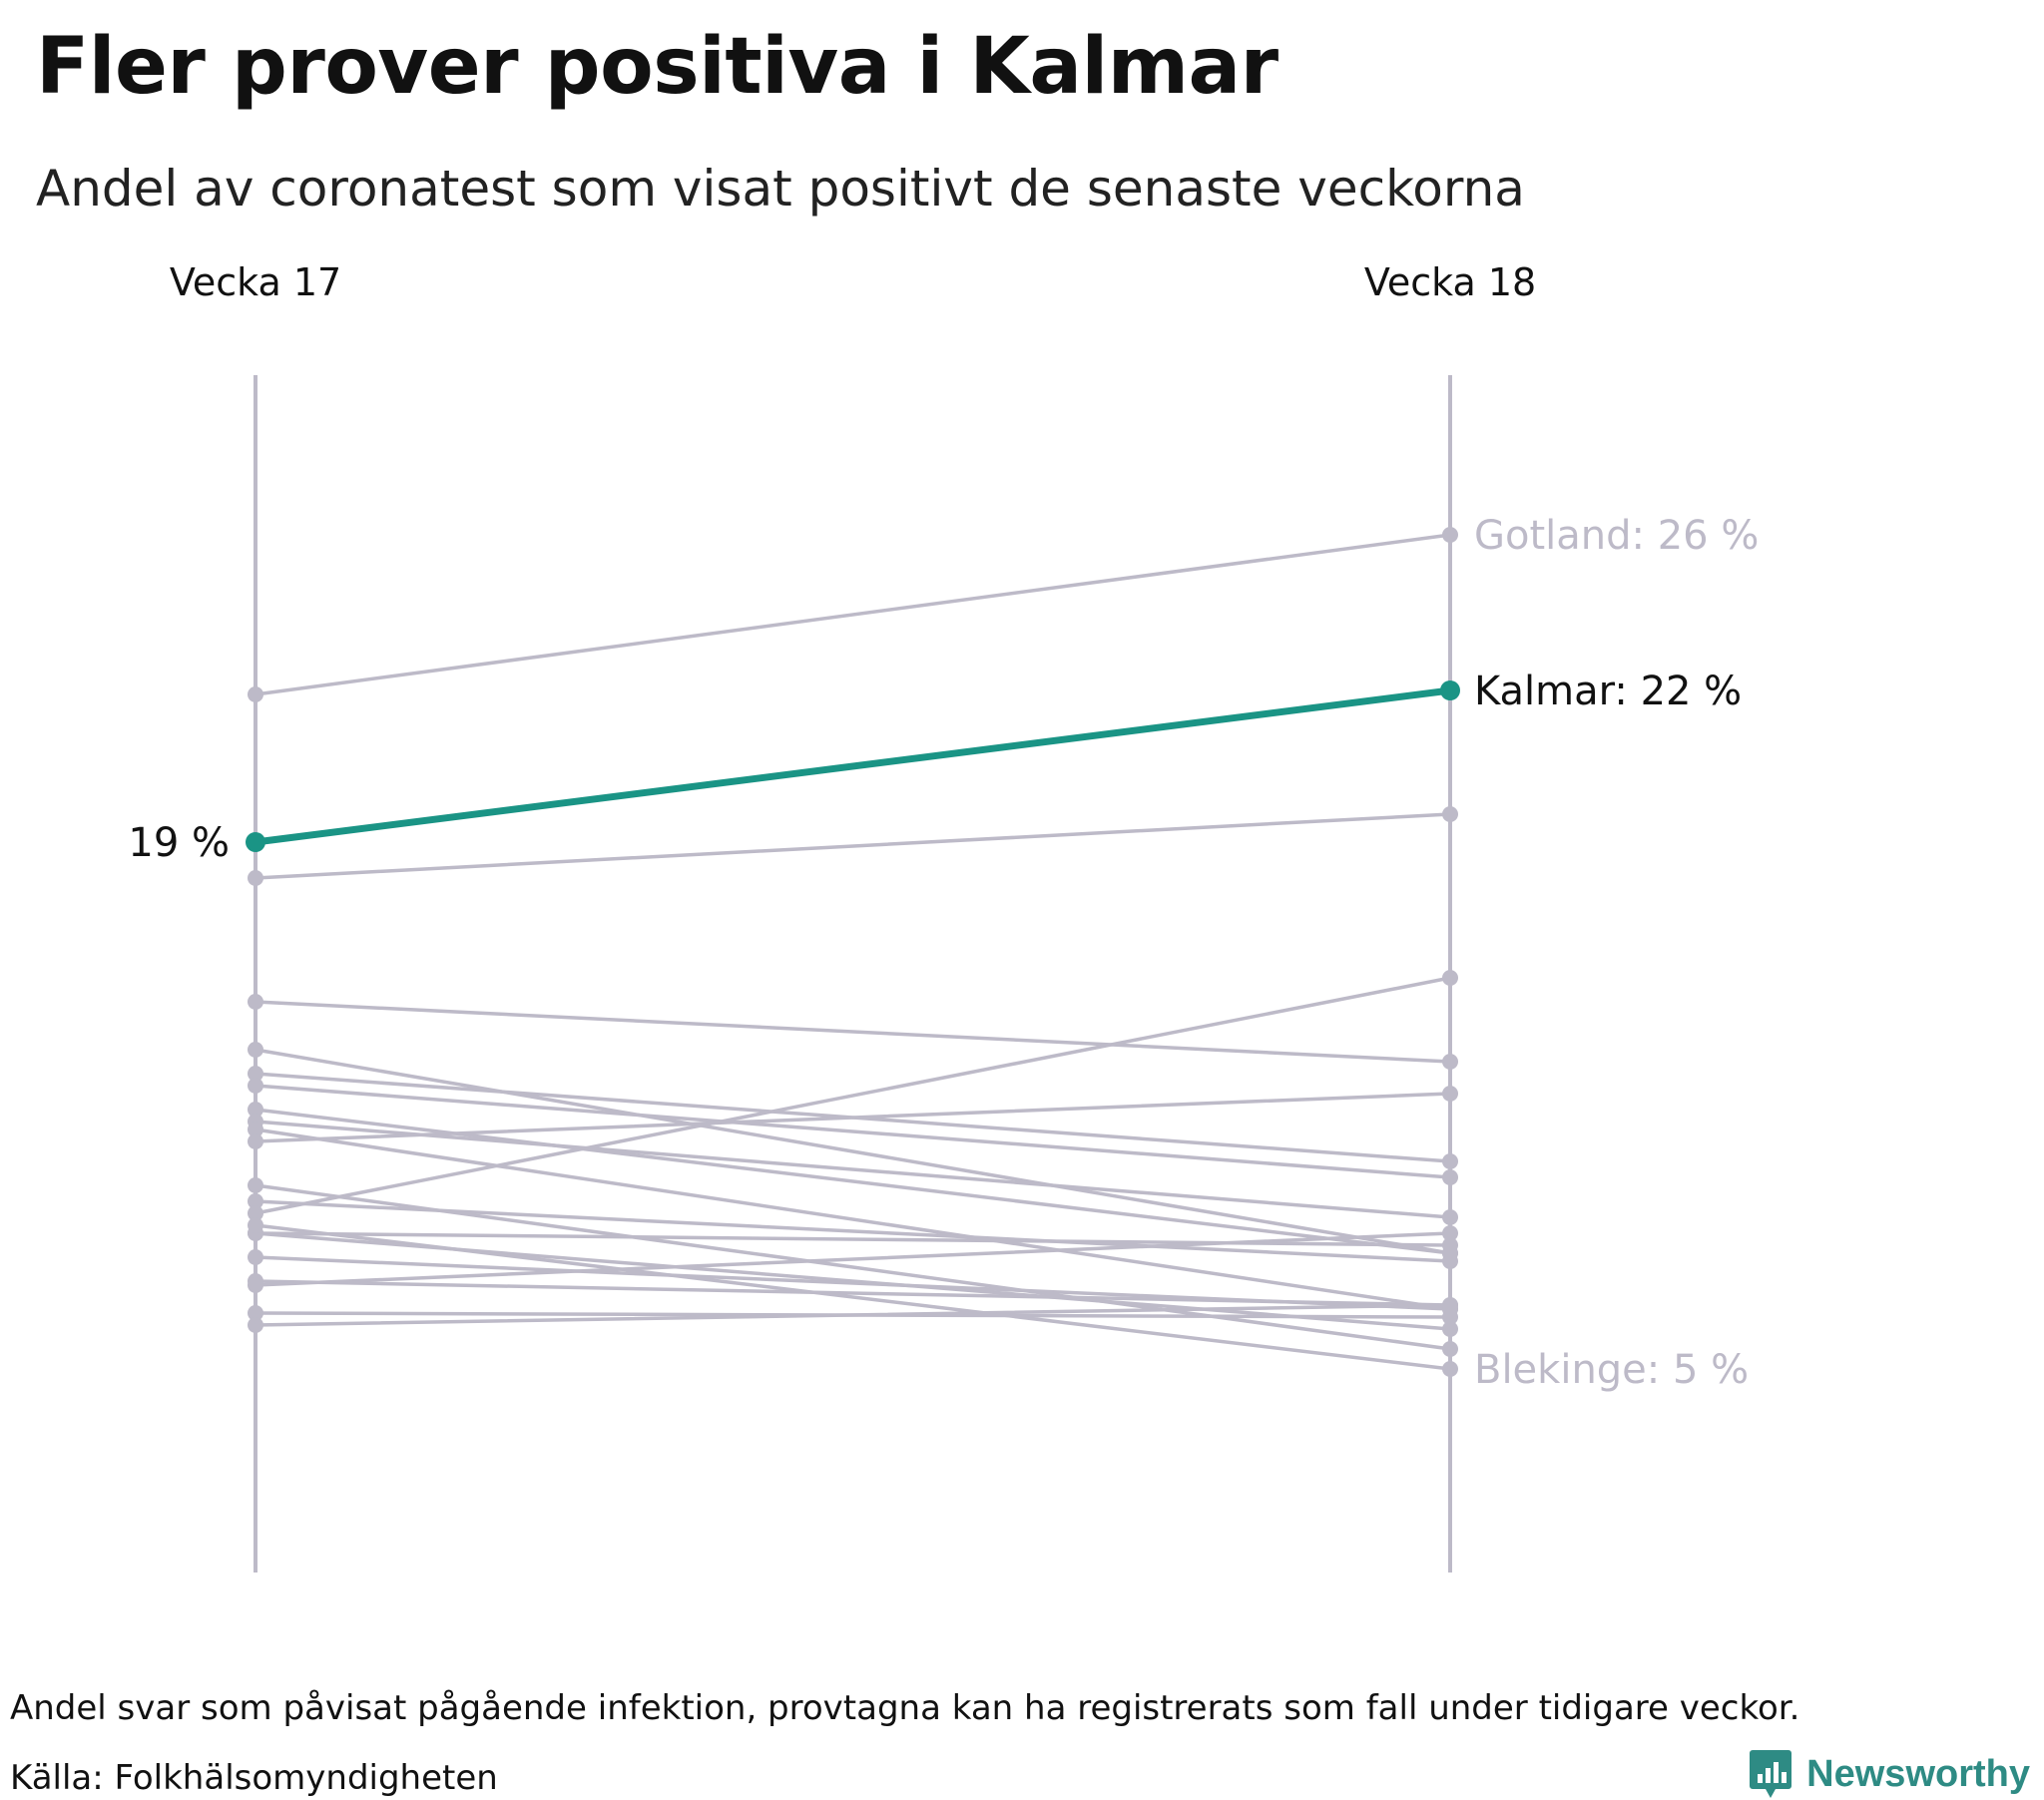 This screenshot has width=2044, height=1800. I want to click on chart-source: Källa: Folkhälsomyndigheten, so click(254, 1778).